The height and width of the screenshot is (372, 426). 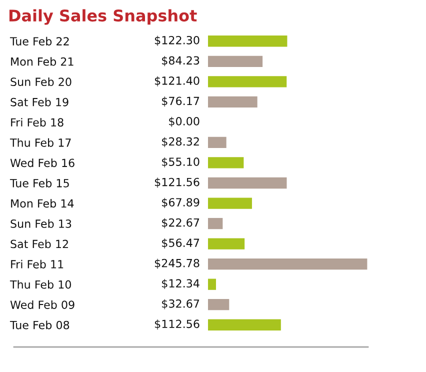 What do you see at coordinates (177, 183) in the screenshot?
I see `data-label: $121.56` at bounding box center [177, 183].